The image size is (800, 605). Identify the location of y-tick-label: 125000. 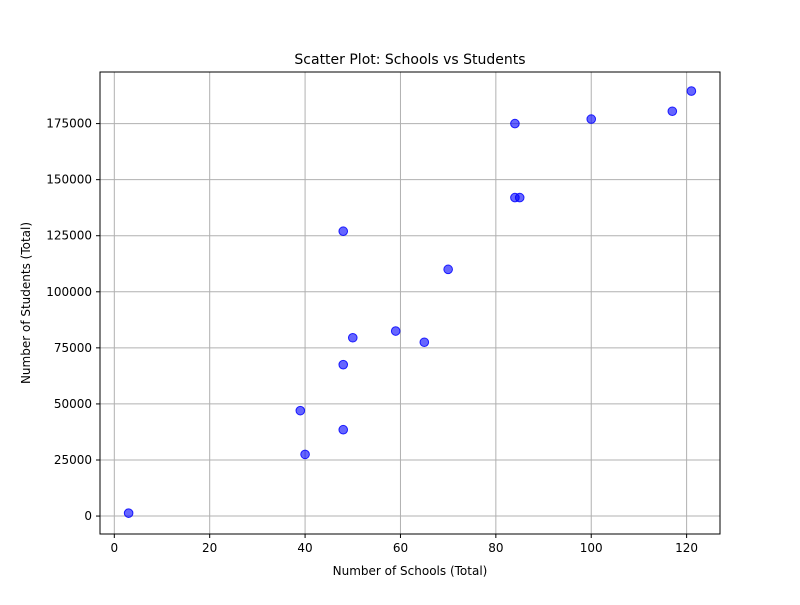
(69, 236).